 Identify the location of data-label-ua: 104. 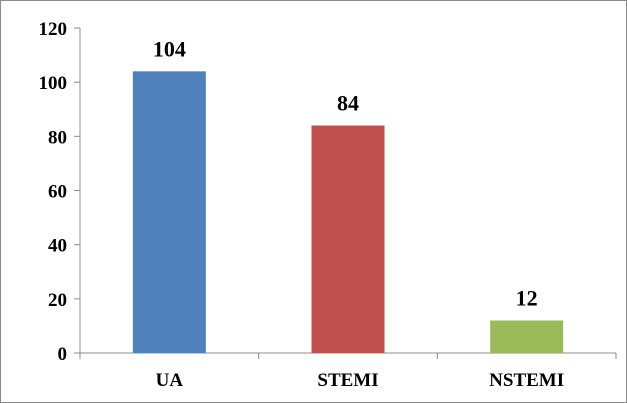
(169, 48).